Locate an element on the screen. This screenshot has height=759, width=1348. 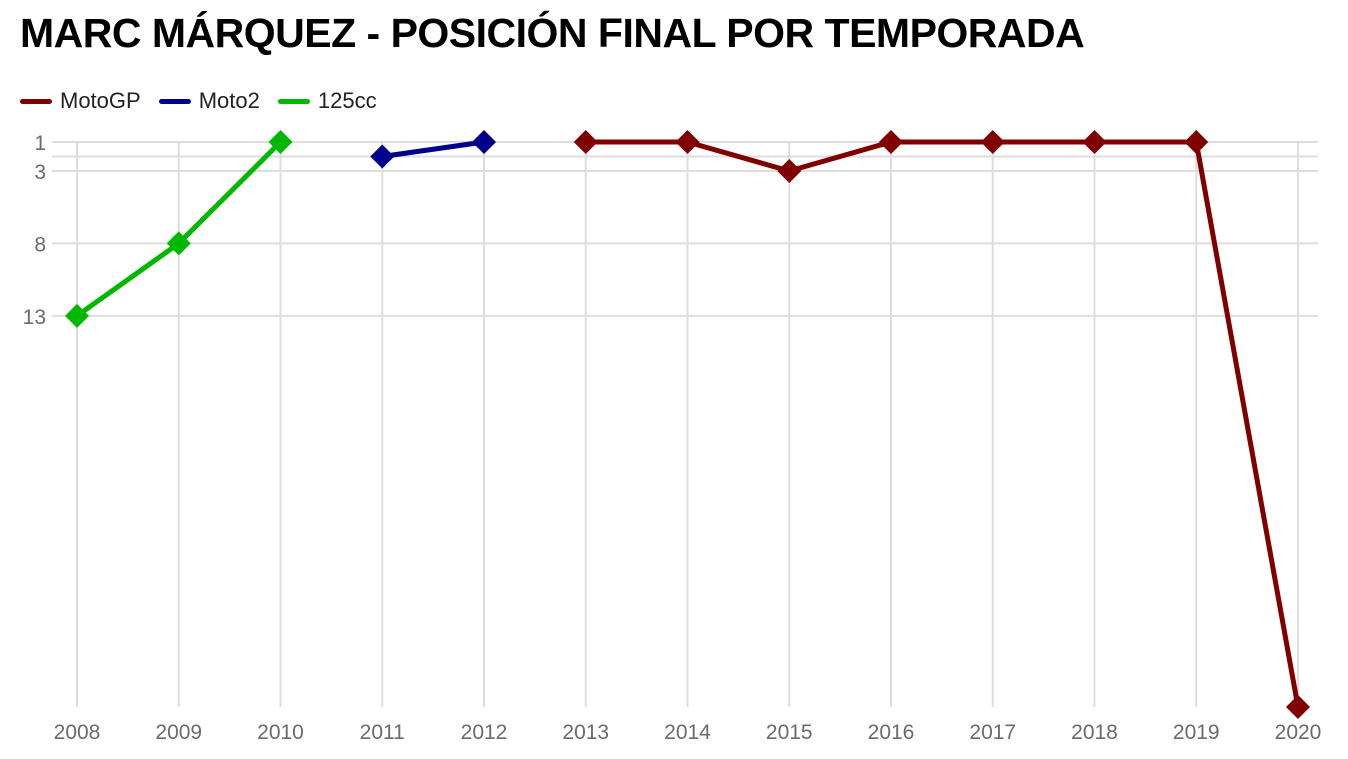
data-point-125cc-2009 is located at coordinates (178, 243).